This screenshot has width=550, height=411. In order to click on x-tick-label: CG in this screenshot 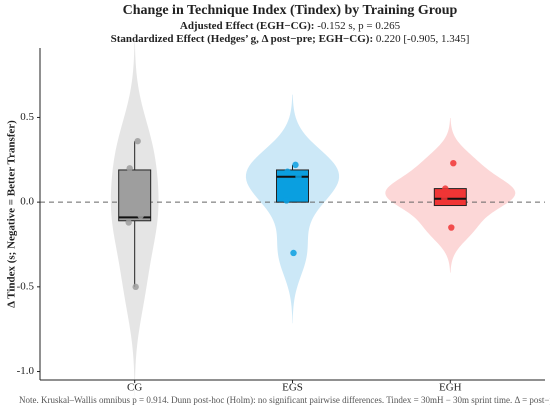, I will do `click(134, 388)`.